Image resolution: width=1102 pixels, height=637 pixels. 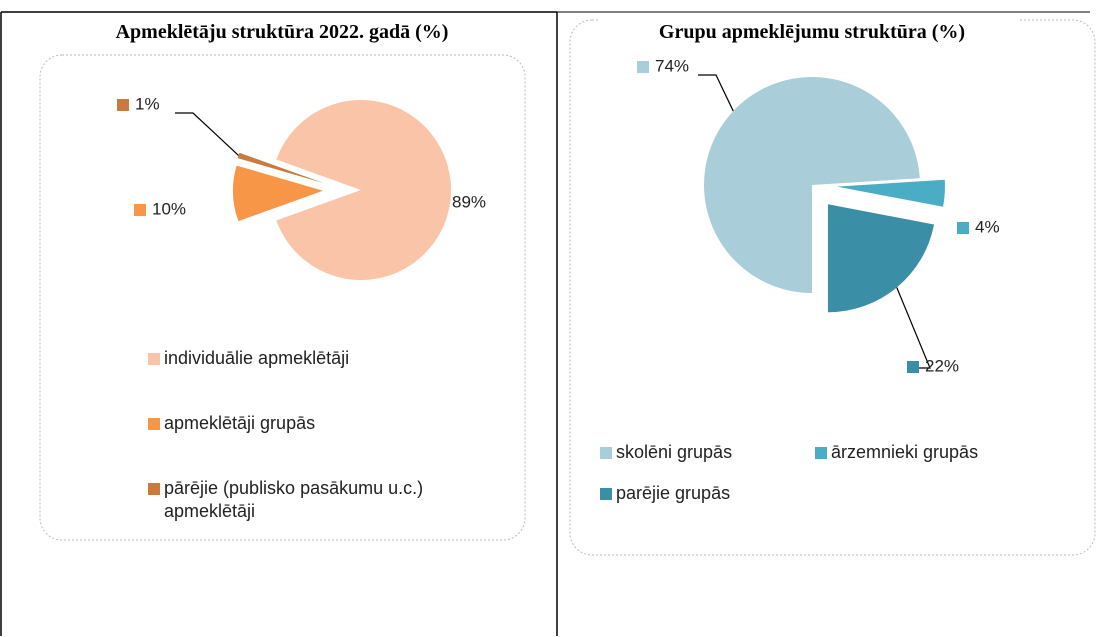 What do you see at coordinates (674, 452) in the screenshot?
I see `legend-label: skolēni grupās` at bounding box center [674, 452].